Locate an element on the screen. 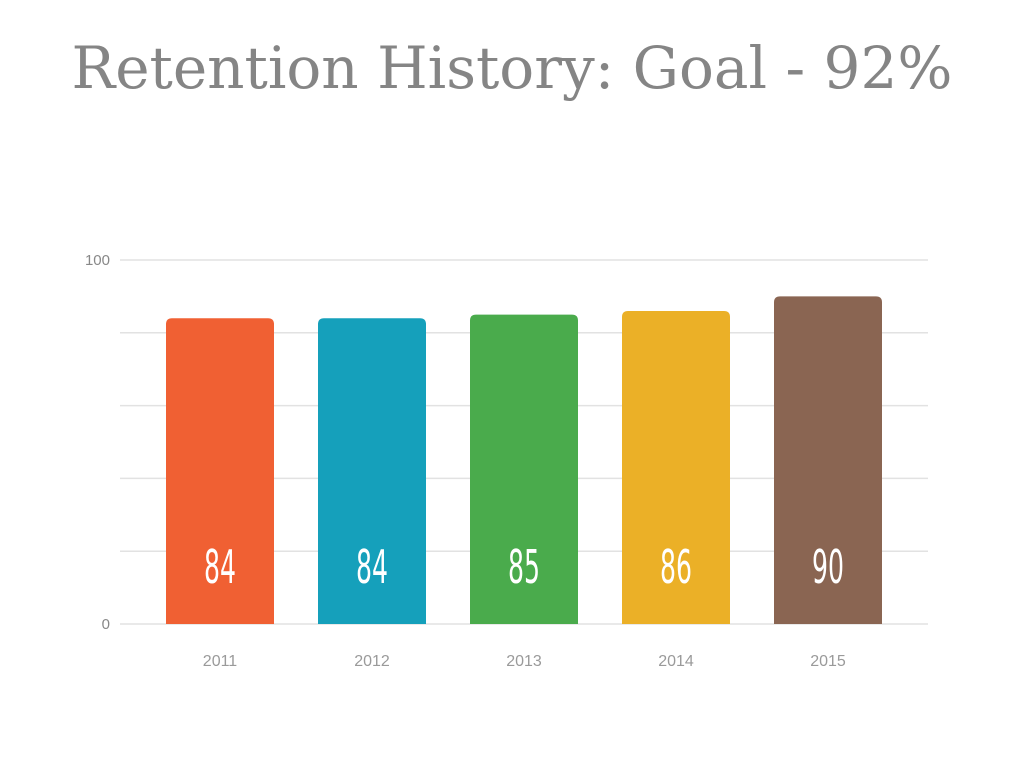 Image resolution: width=1024 pixels, height=768 pixels. bar-2011 is located at coordinates (220, 471).